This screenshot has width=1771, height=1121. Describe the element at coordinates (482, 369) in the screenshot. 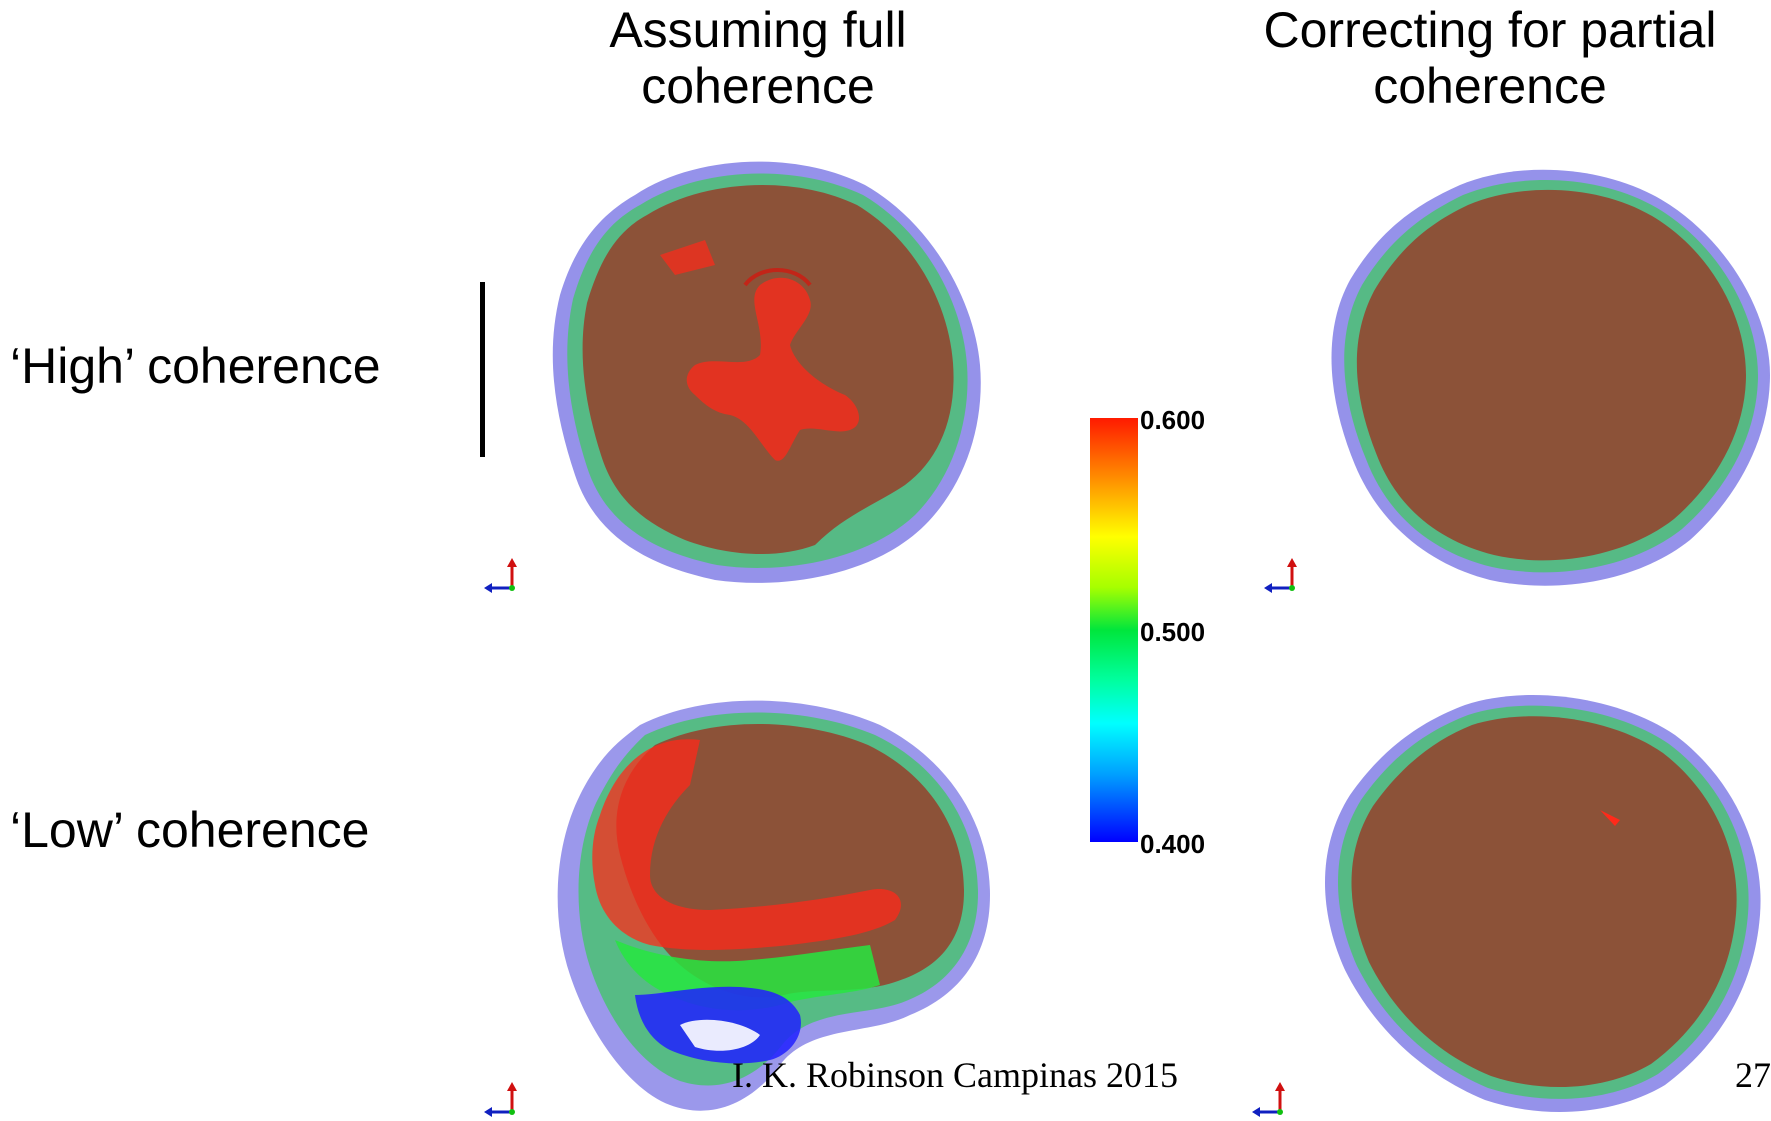

I see `scale-bar` at that location.